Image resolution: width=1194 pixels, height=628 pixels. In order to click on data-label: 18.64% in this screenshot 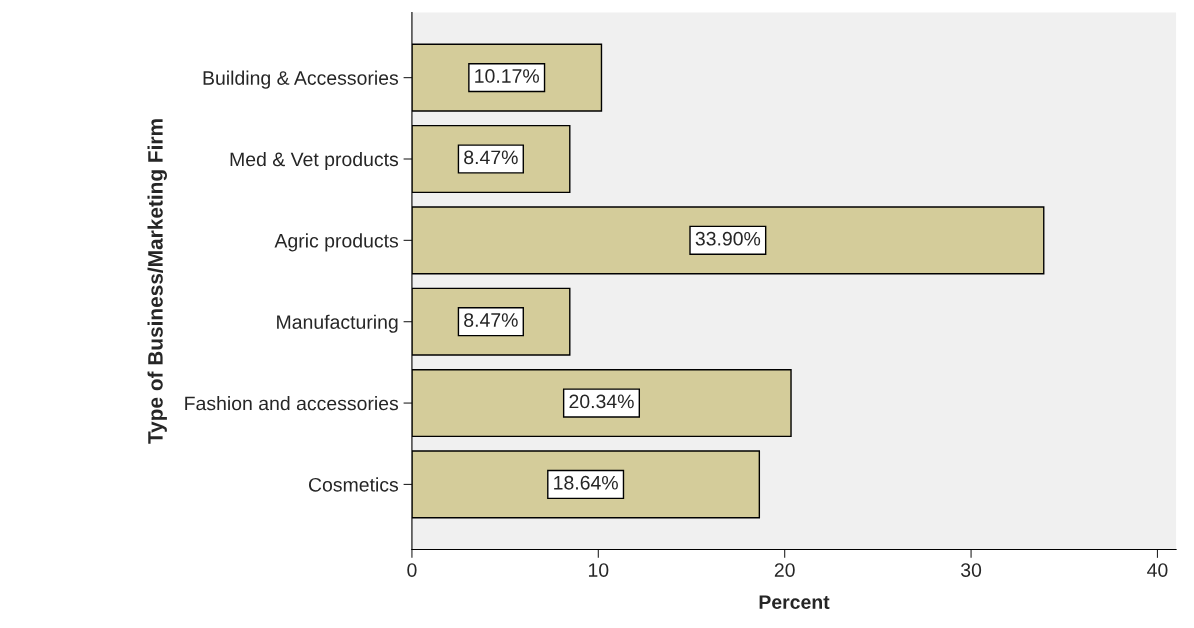, I will do `click(586, 482)`.